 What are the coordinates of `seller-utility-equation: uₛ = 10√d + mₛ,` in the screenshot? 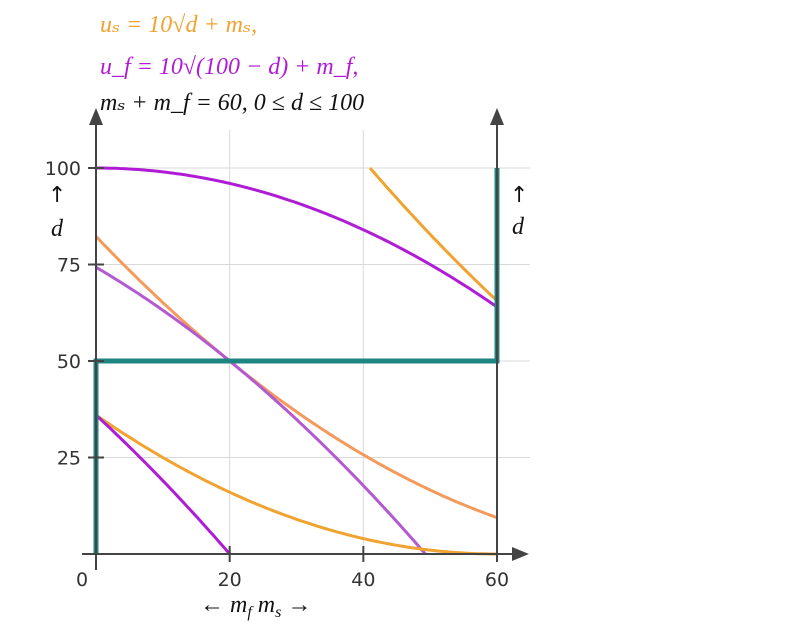 It's located at (178, 24).